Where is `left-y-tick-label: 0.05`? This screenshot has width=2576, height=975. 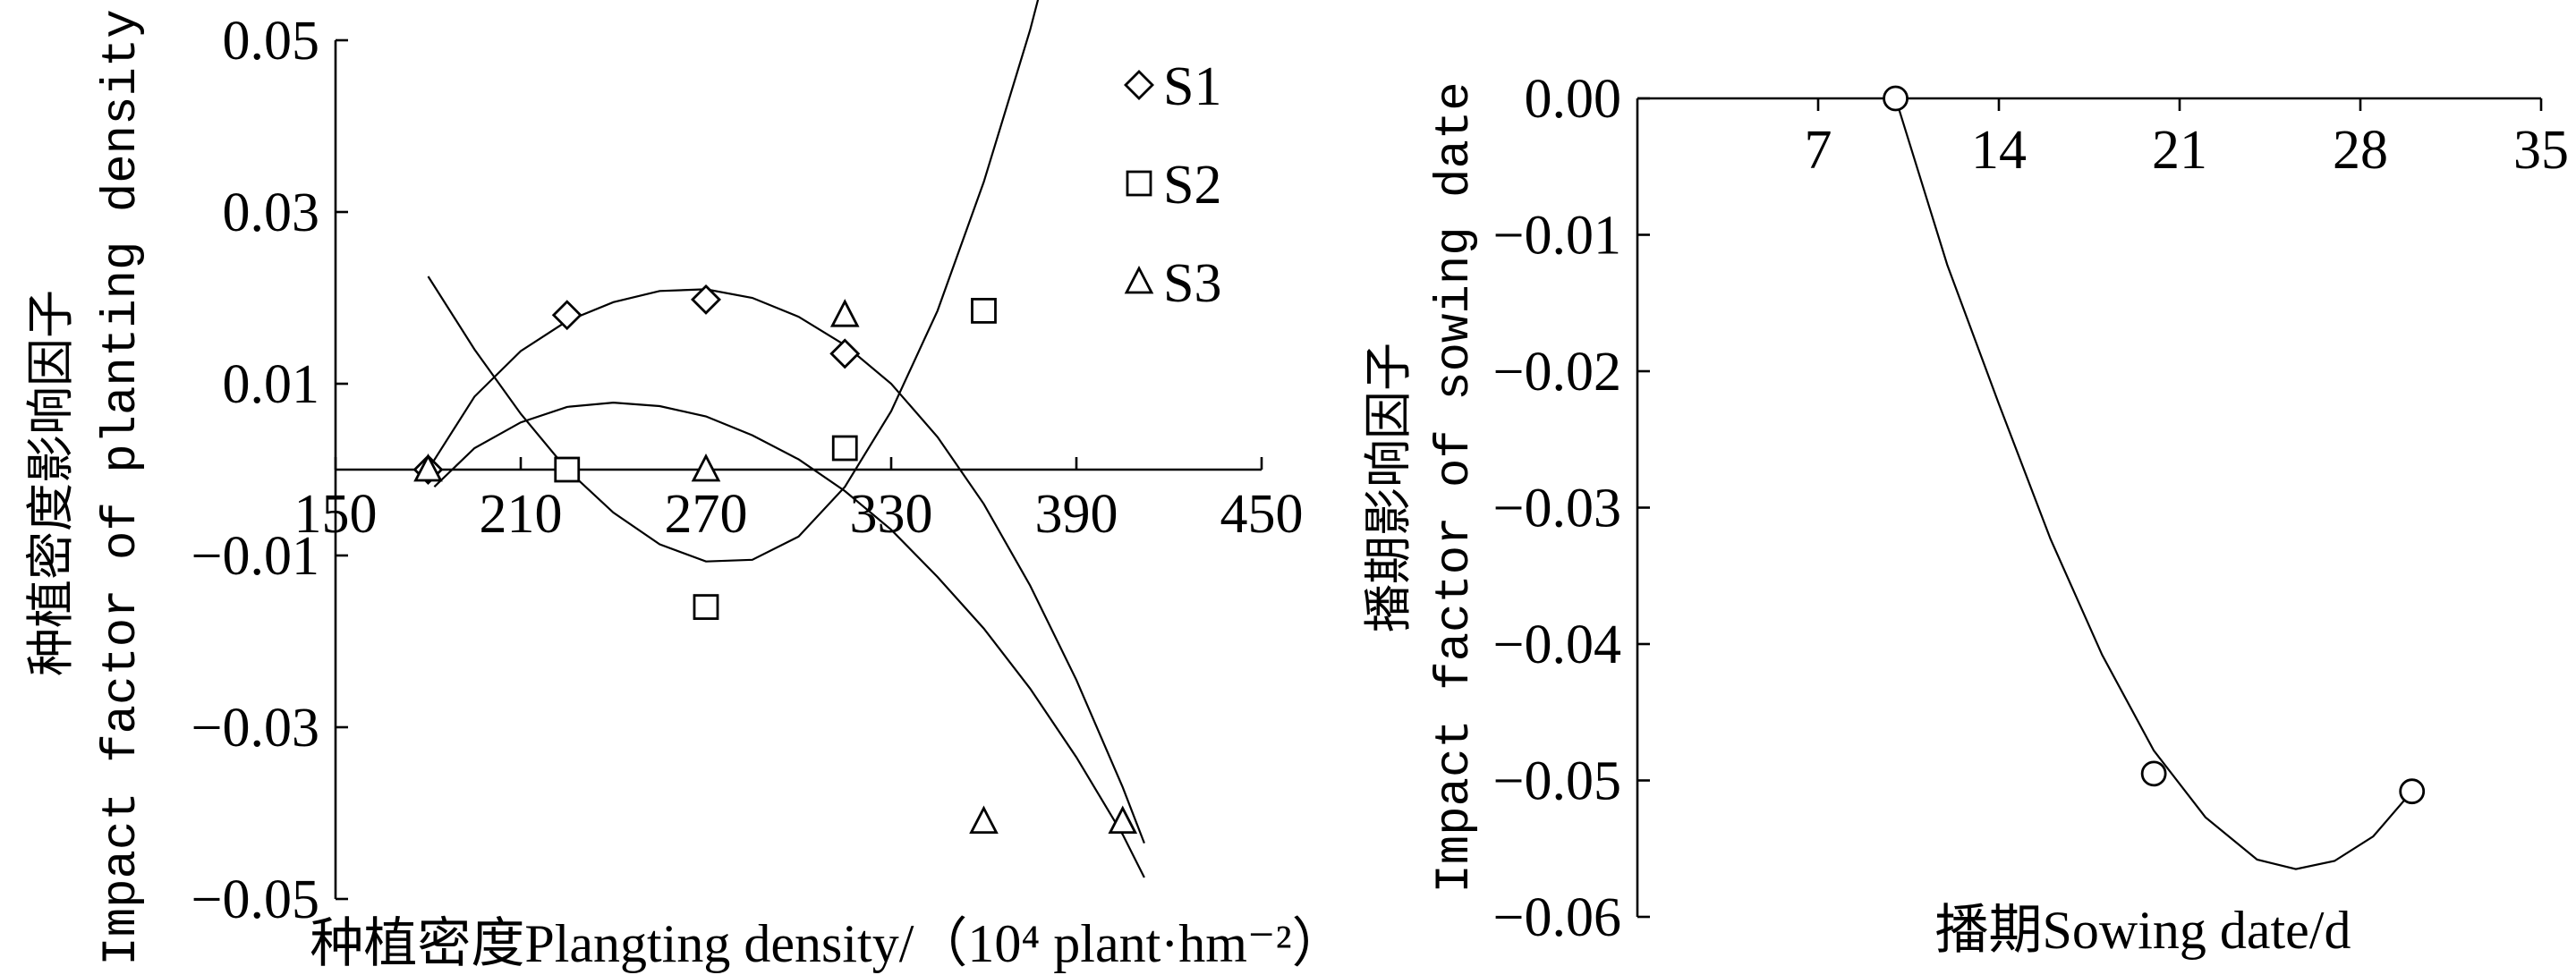 left-y-tick-label: 0.05 is located at coordinates (271, 41).